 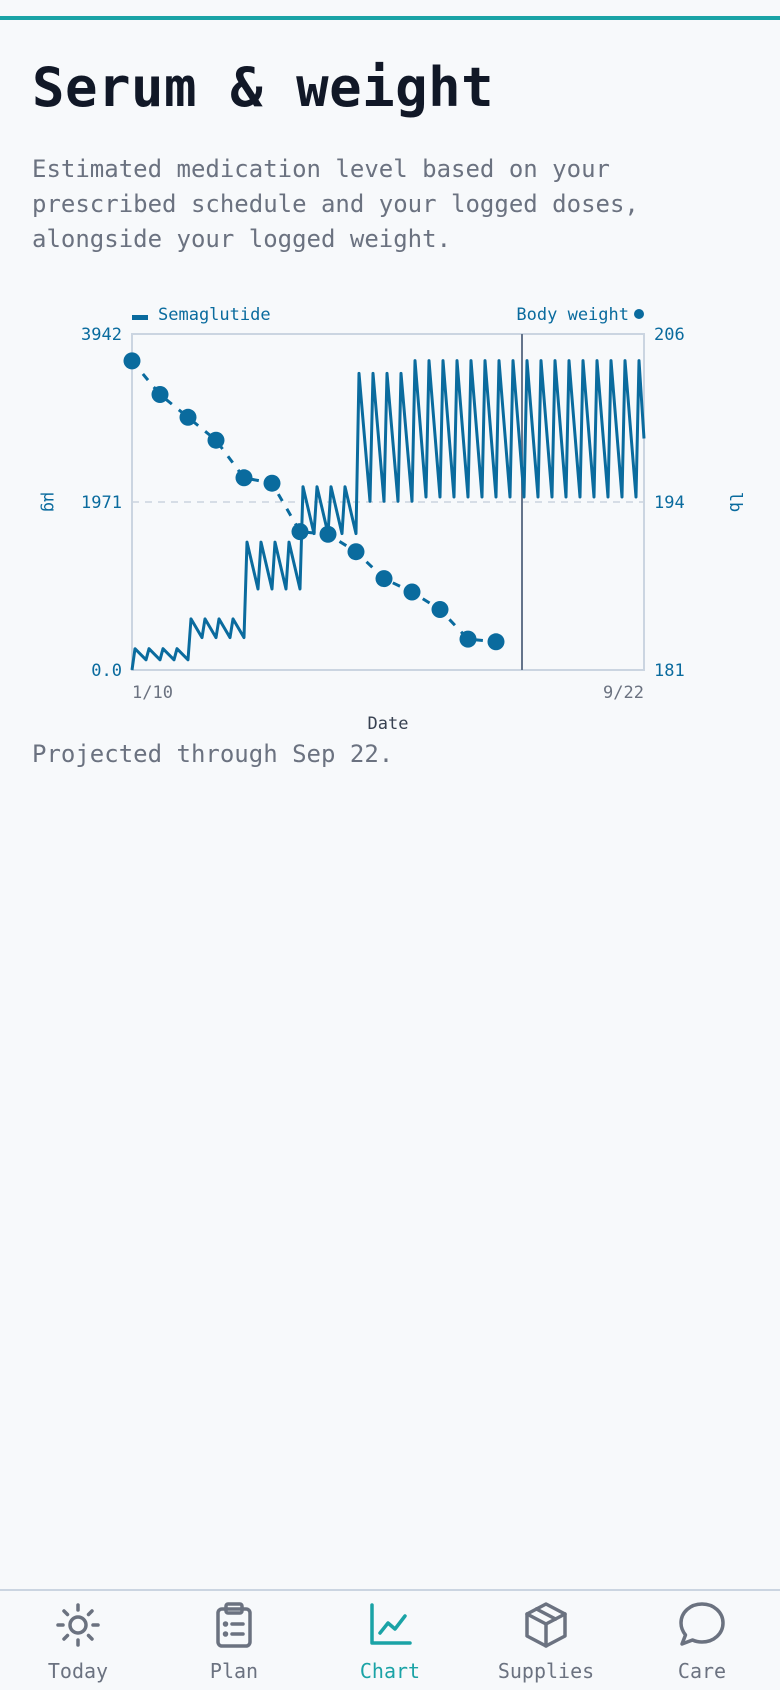 I want to click on legend-semaglutide: Semaglutide, so click(x=214, y=315).